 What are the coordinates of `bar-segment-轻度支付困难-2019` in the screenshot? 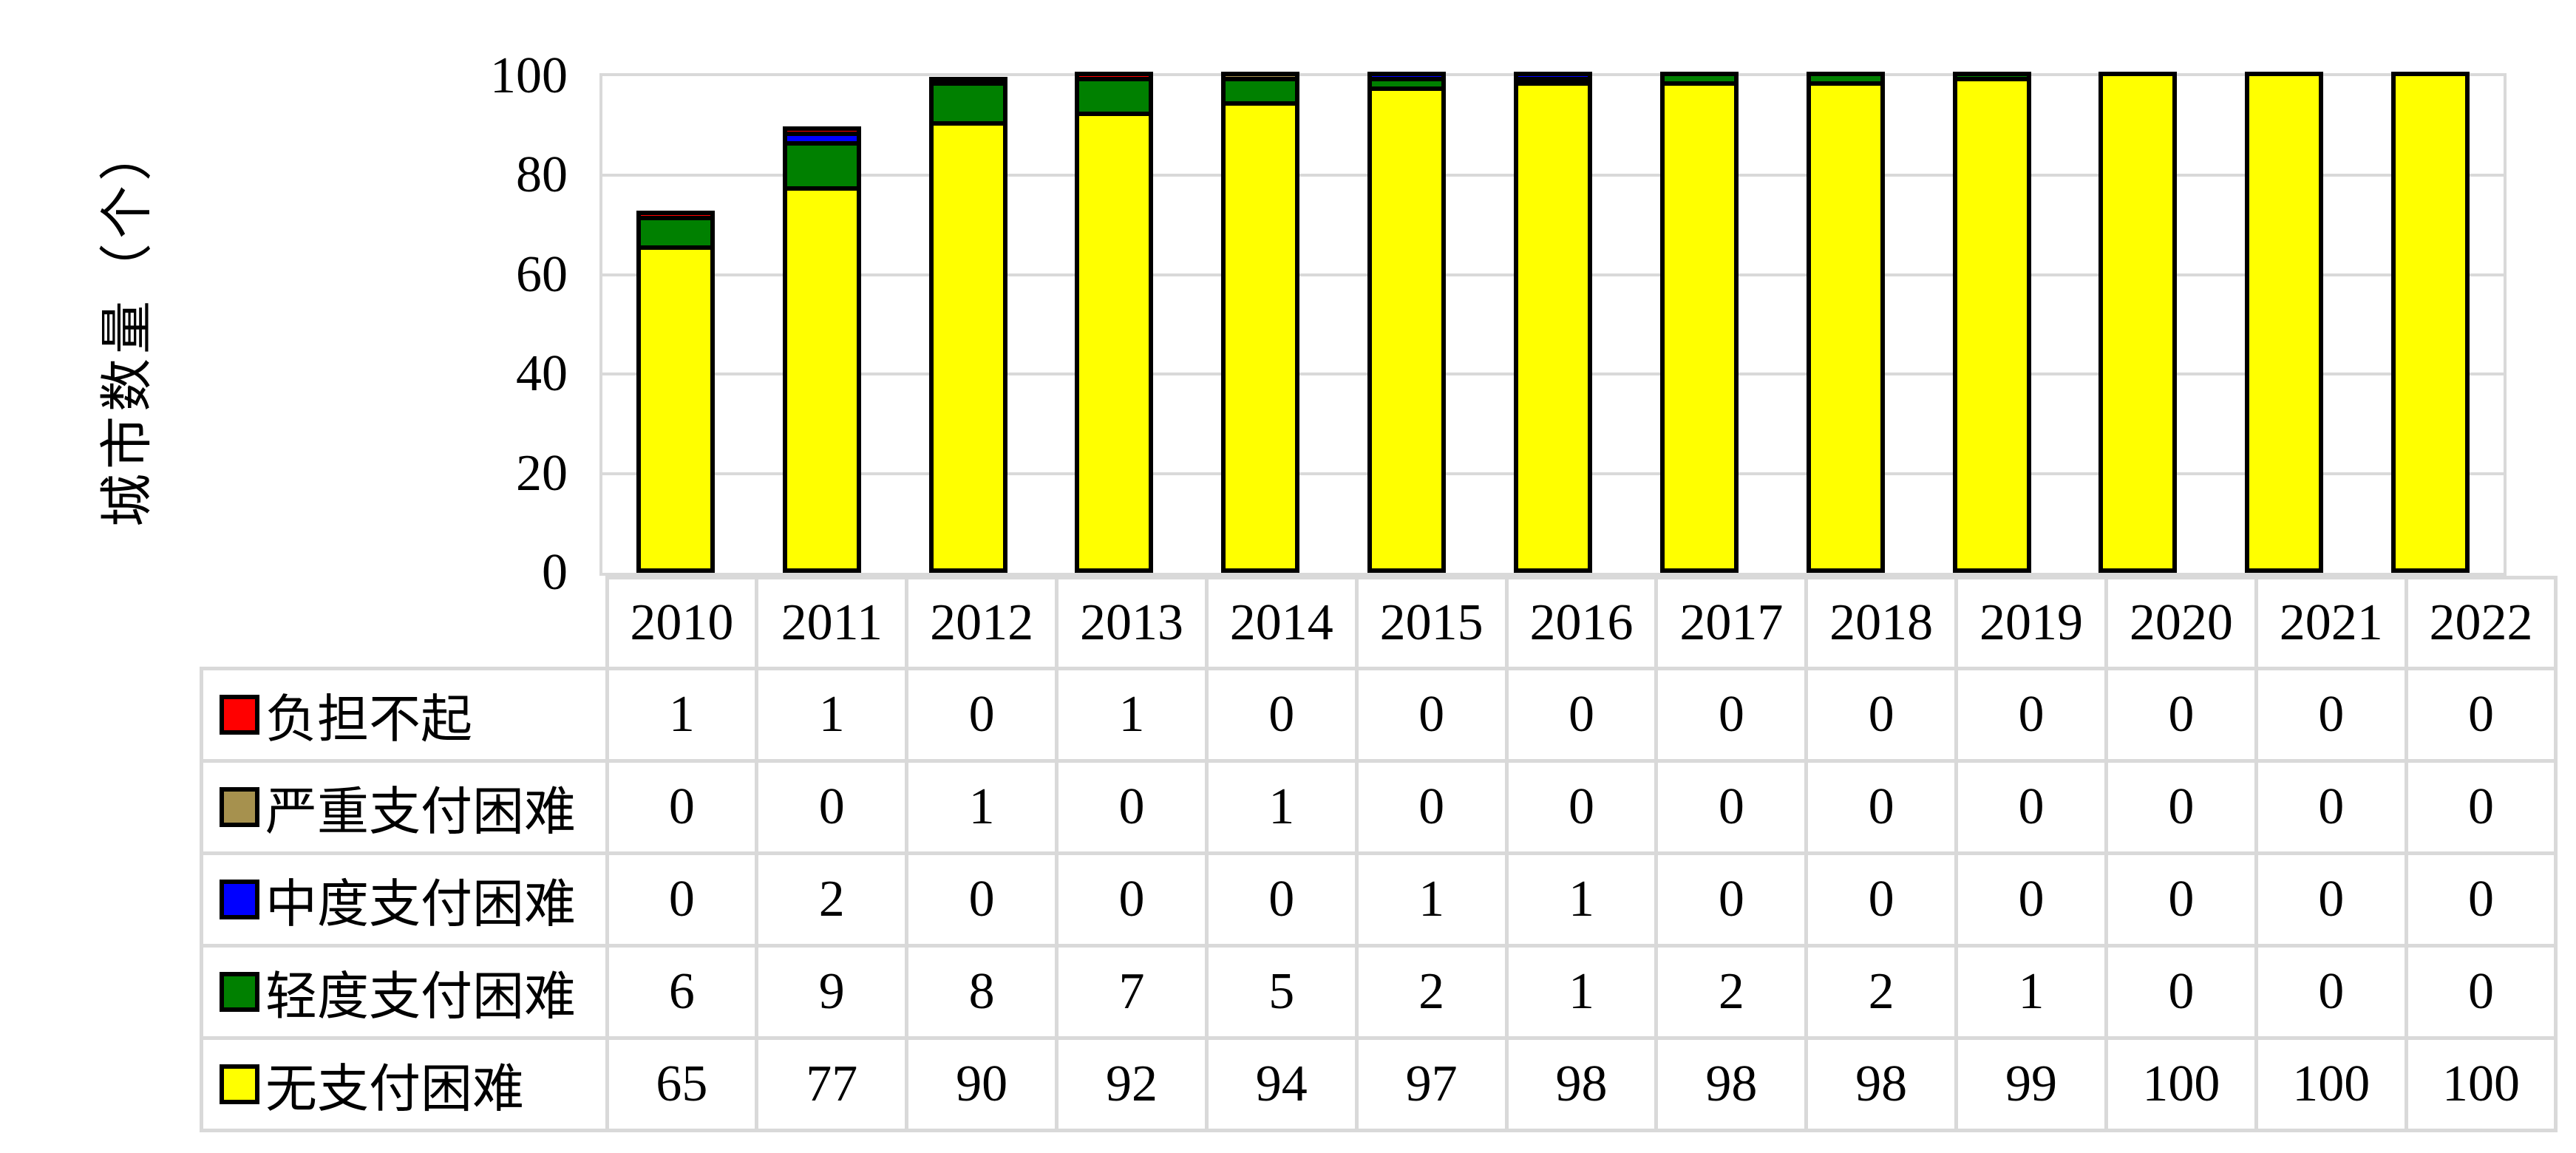 It's located at (1992, 74).